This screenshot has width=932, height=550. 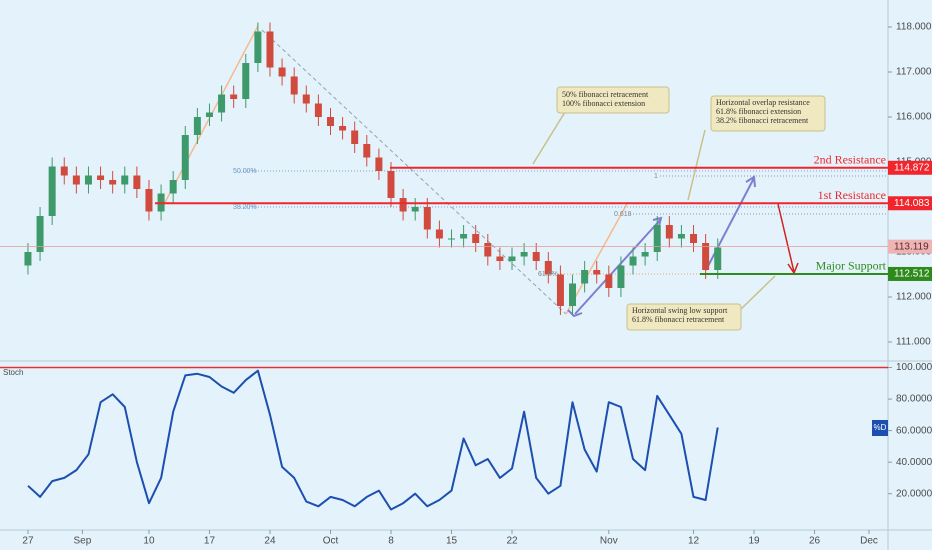 I want to click on last-price-box, so click(x=910, y=246).